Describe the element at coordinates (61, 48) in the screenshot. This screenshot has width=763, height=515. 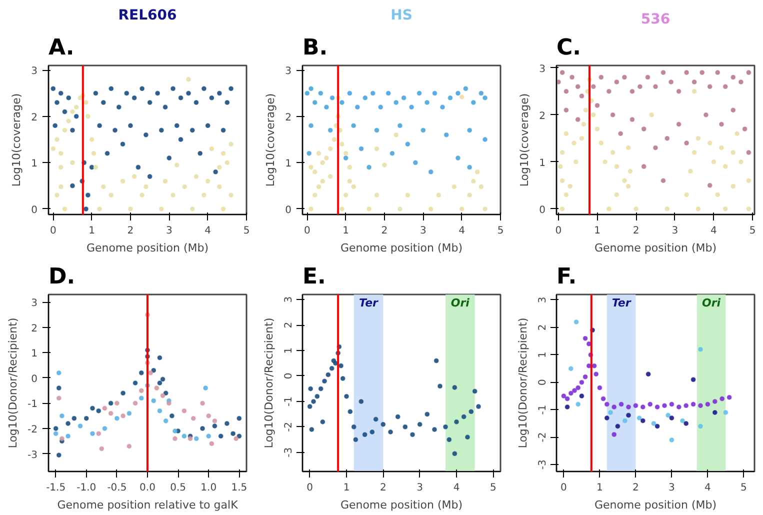
I see `text: A.` at that location.